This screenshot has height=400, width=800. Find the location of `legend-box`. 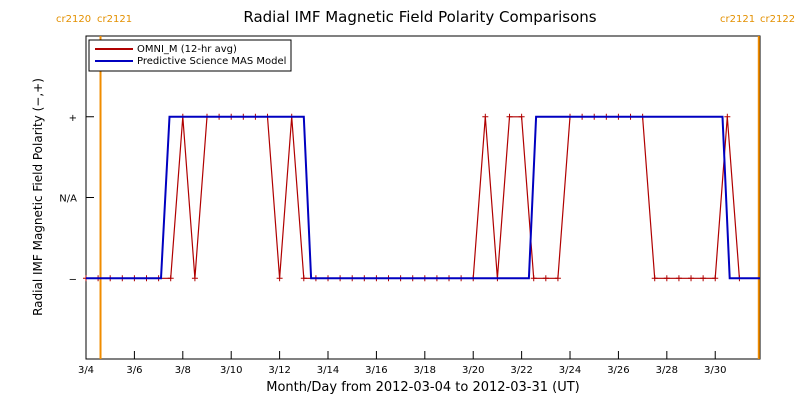

legend-box is located at coordinates (190, 55).